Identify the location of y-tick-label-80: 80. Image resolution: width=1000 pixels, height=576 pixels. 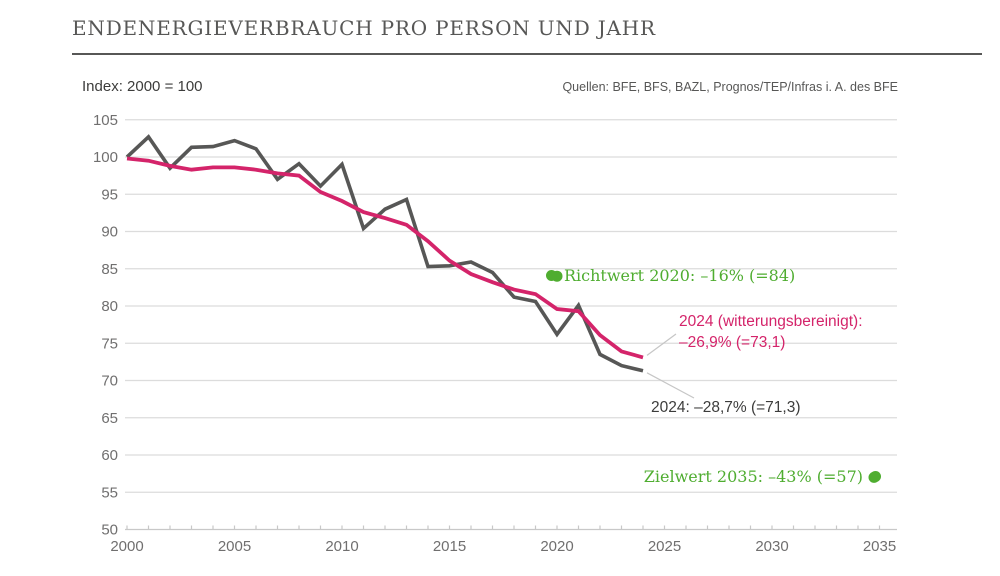
(109, 306).